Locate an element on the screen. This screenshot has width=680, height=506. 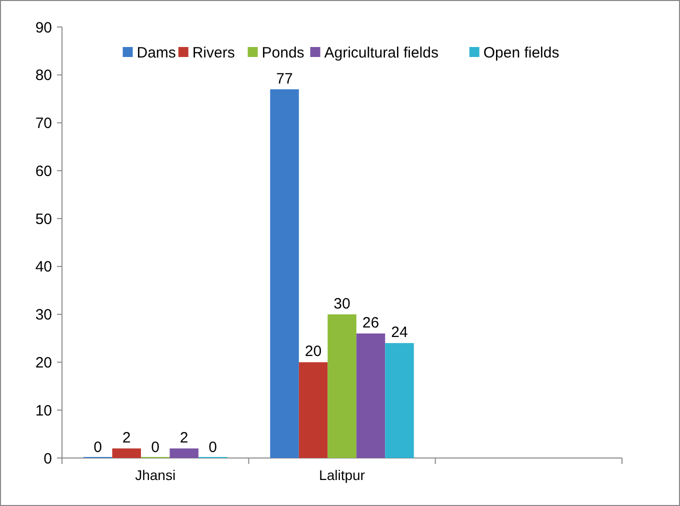
legend-label: Open fields is located at coordinates (521, 53).